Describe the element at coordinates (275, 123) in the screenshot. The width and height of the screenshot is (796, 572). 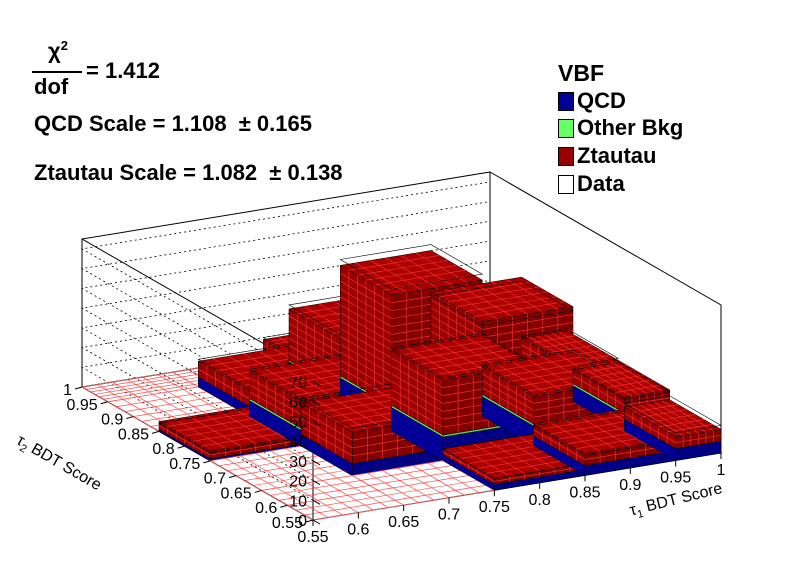
I see `qcd-scale-error: ± 0.165` at that location.